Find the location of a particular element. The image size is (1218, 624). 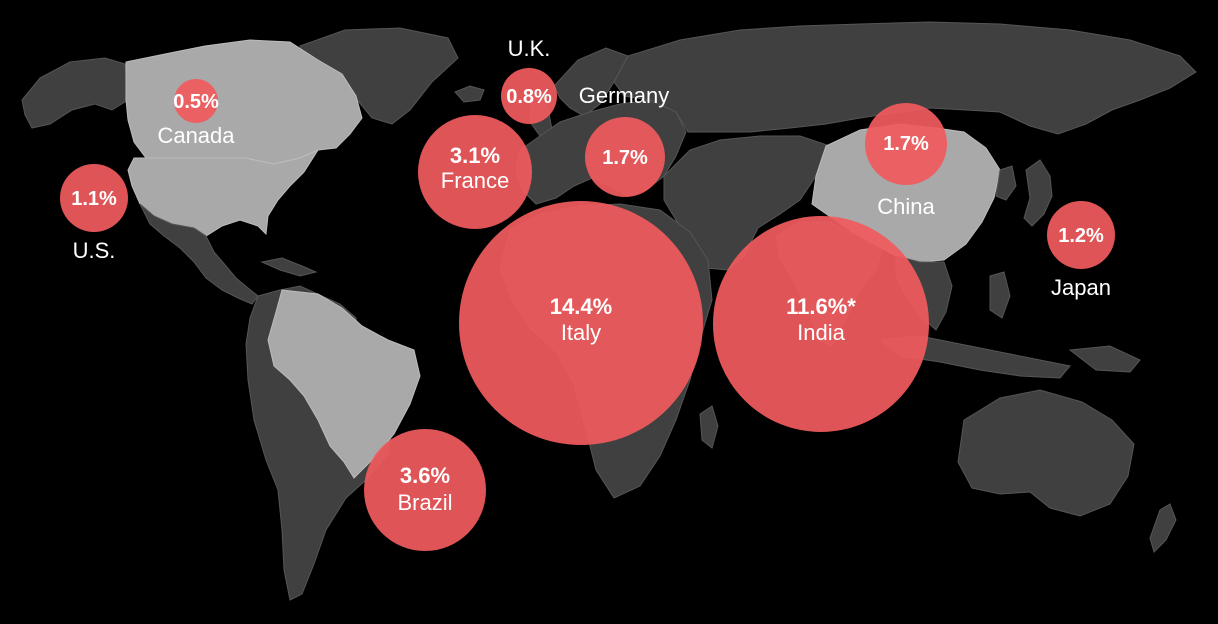

land-australia is located at coordinates (1046, 453).